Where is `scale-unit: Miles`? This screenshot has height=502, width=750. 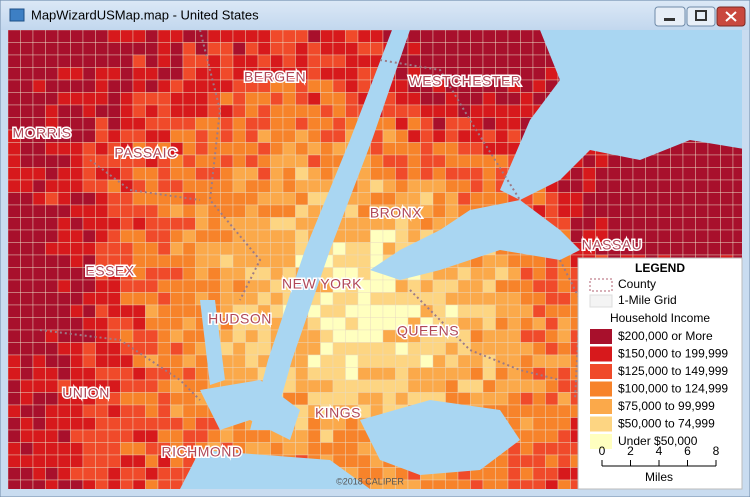
scale-unit: Miles is located at coordinates (659, 477).